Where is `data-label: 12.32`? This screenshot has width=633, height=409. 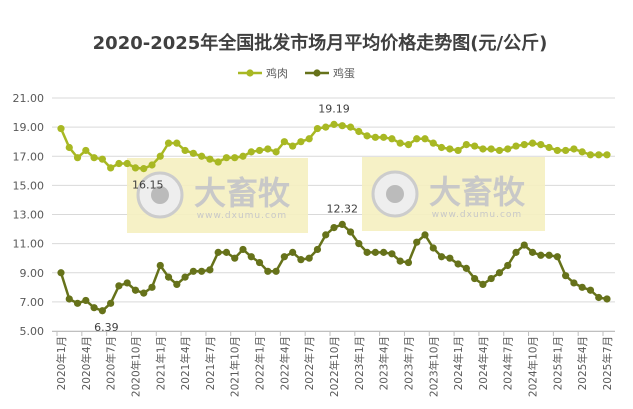
data-label: 12.32 is located at coordinates (343, 208).